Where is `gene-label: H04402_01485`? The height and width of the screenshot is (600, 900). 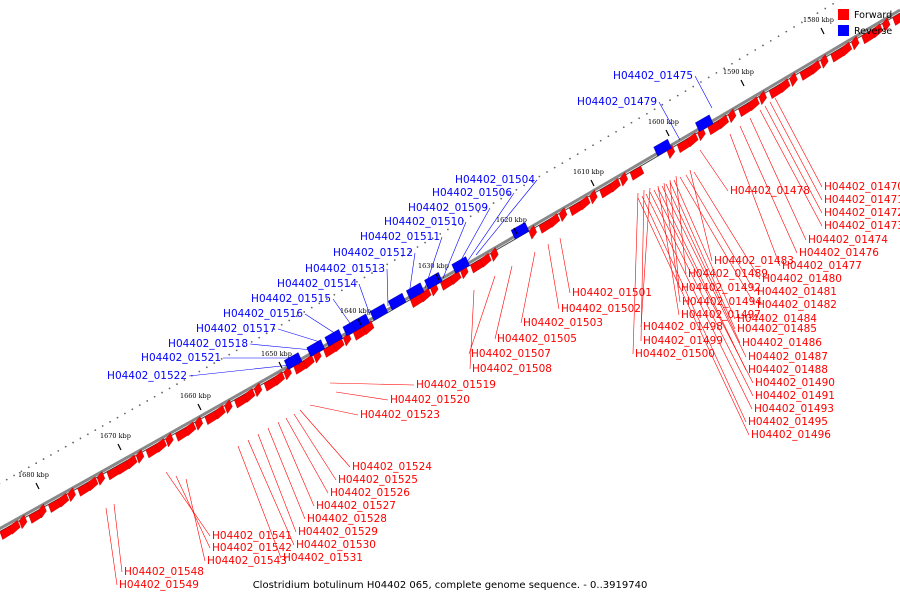
gene-label: H04402_01485 is located at coordinates (777, 329).